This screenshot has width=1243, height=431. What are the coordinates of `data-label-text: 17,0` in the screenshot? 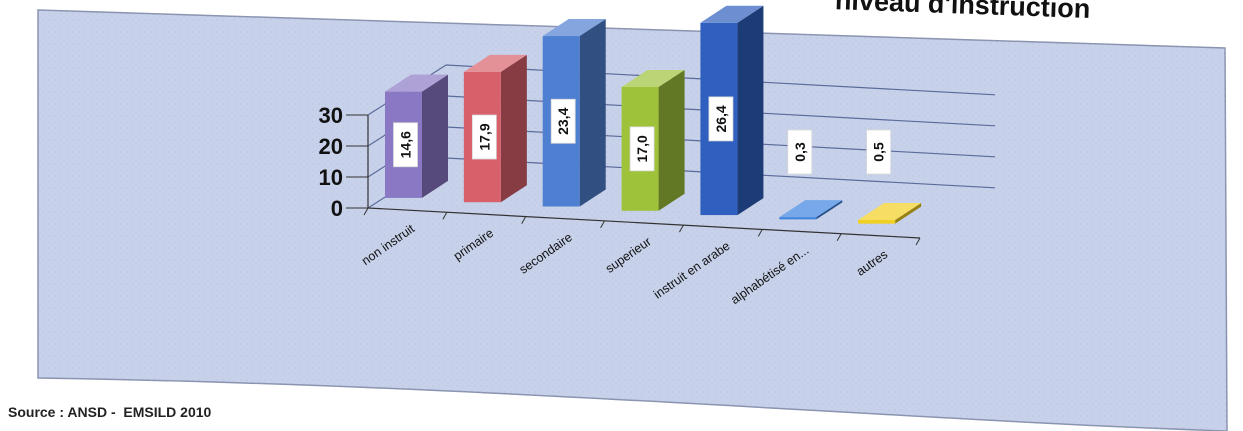 It's located at (642, 148).